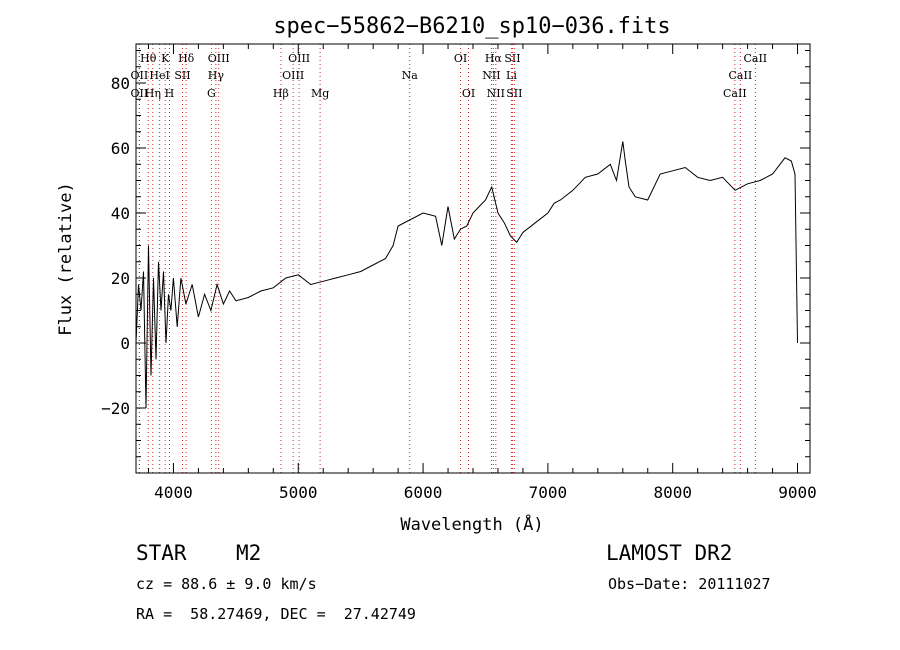  I want to click on redshift-velocity: cz = 88.6 ± 9.0 km/s, so click(226, 584).